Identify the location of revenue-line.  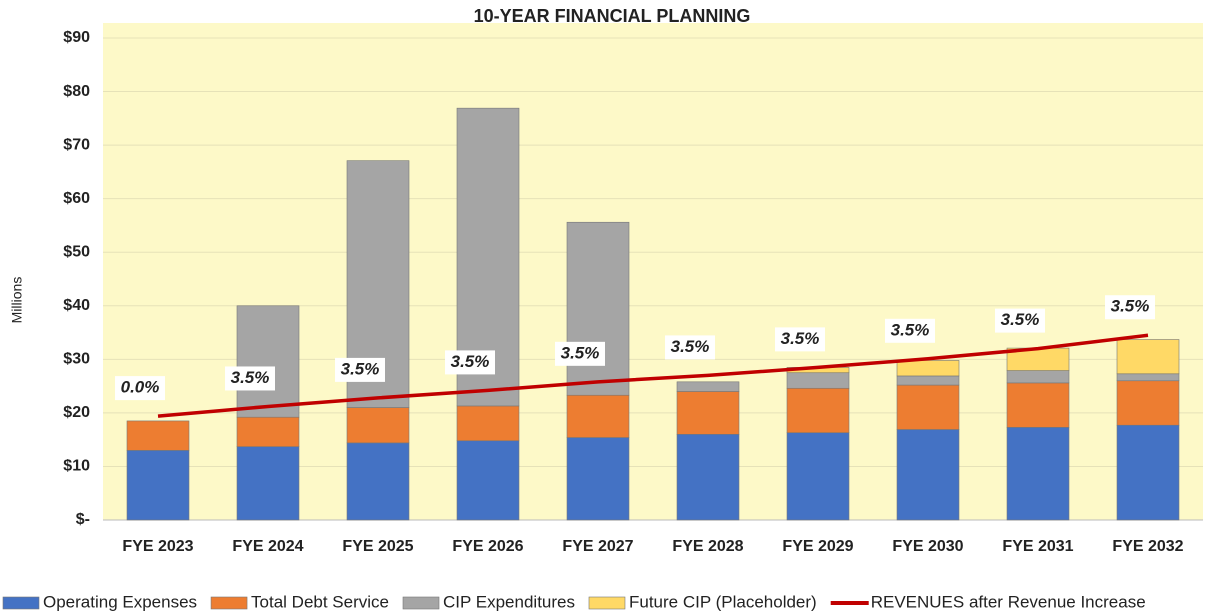
(653, 375).